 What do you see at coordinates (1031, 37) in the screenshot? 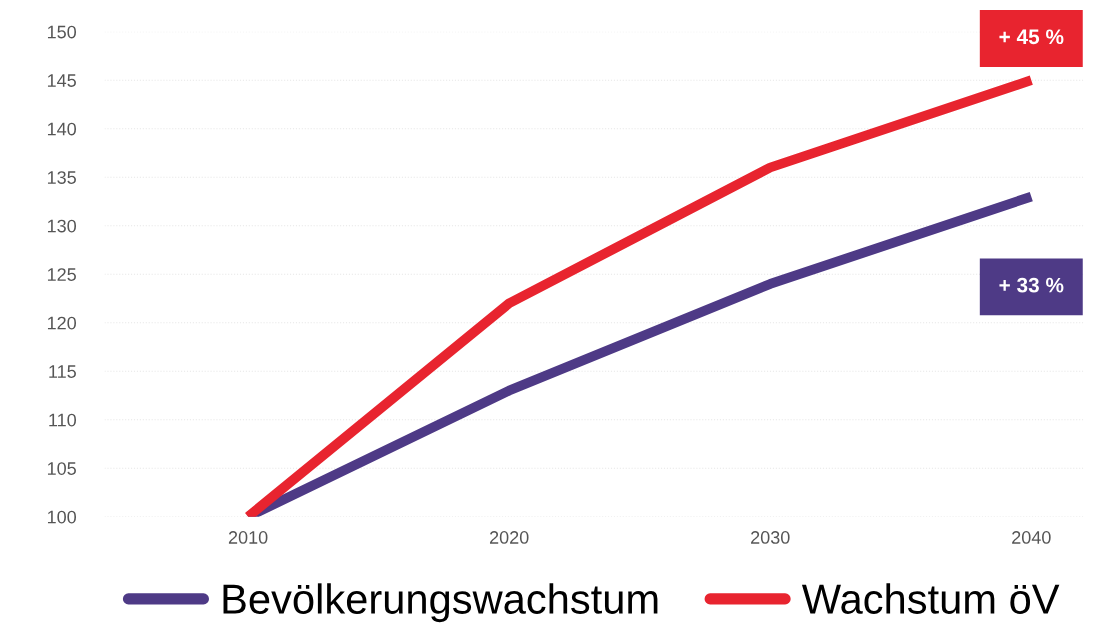
I see `annotation: + 45 %` at bounding box center [1031, 37].